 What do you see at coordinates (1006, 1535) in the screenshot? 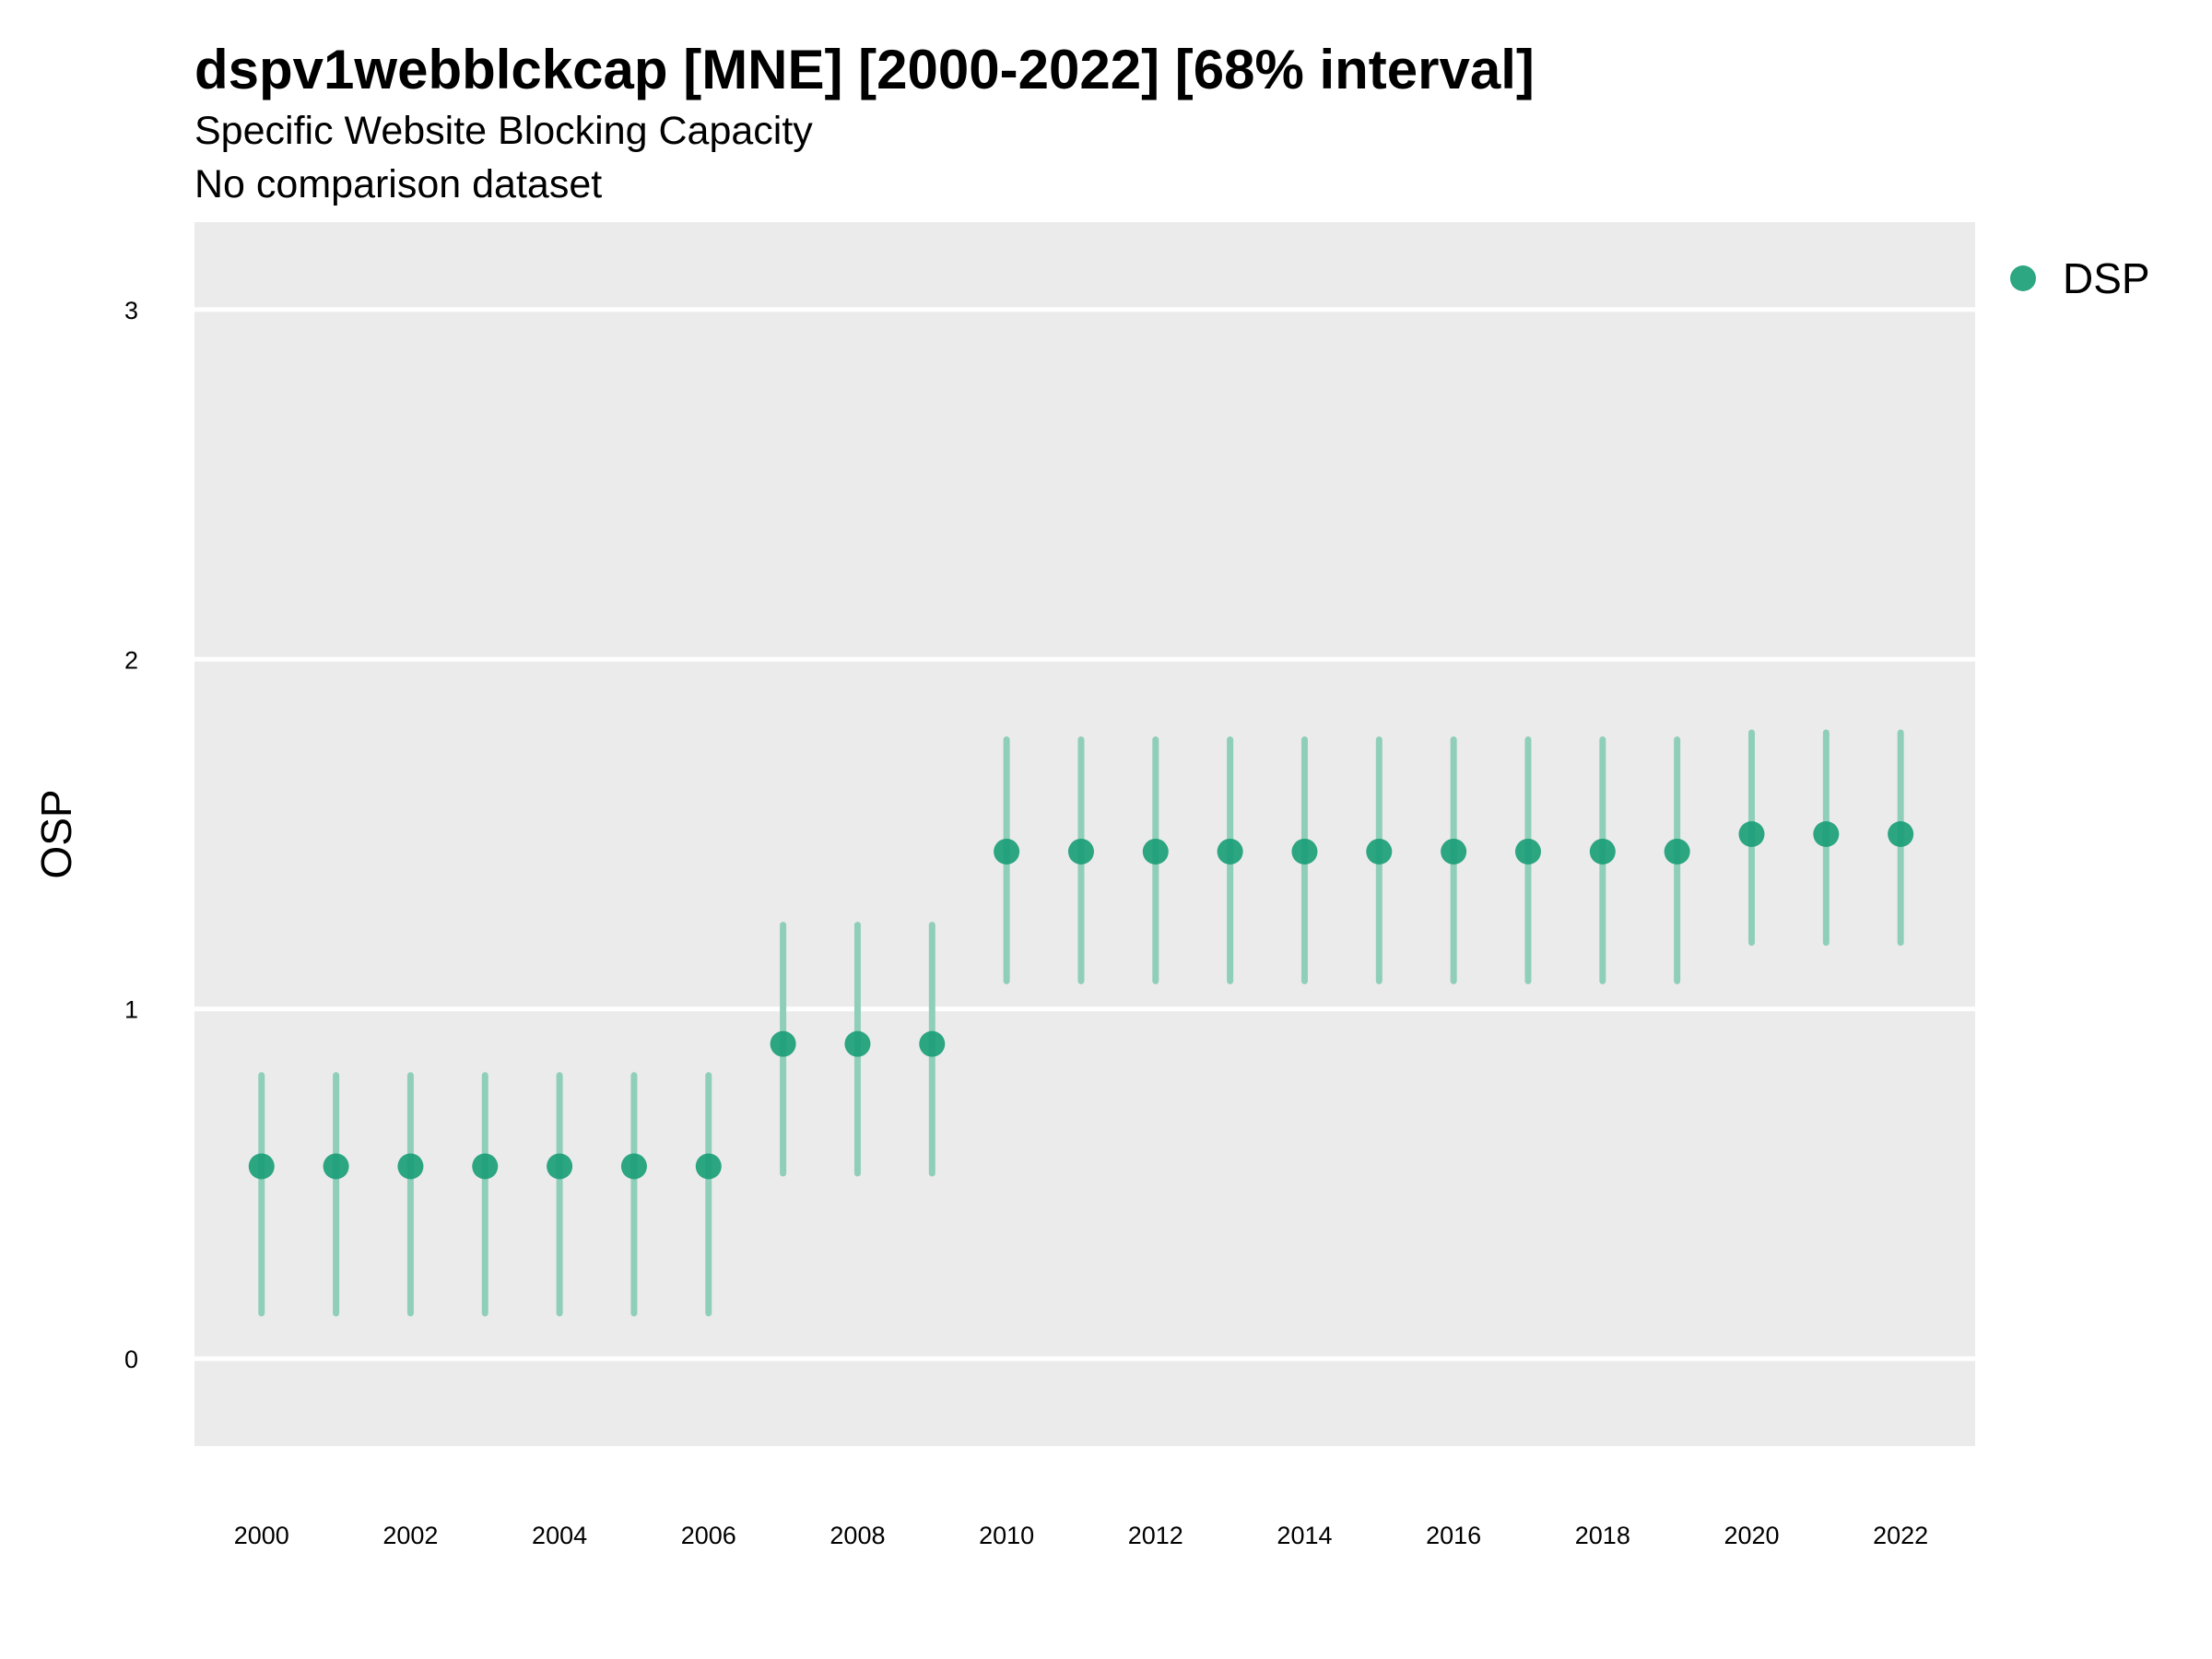
I see `x-tick-label: 2010` at bounding box center [1006, 1535].